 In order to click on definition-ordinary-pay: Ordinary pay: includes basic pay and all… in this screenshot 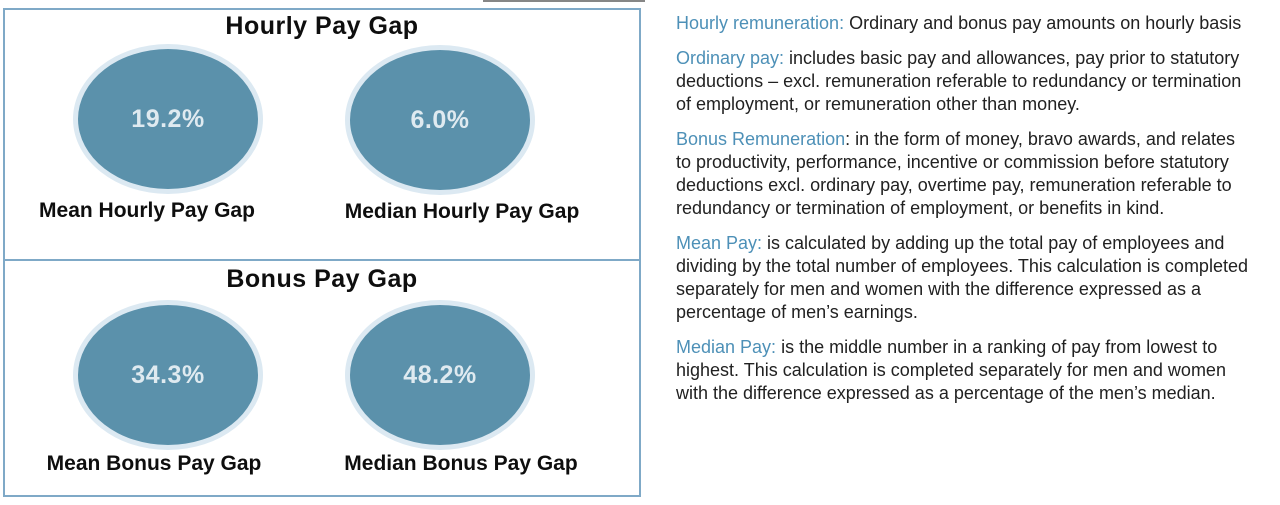, I will do `click(964, 81)`.